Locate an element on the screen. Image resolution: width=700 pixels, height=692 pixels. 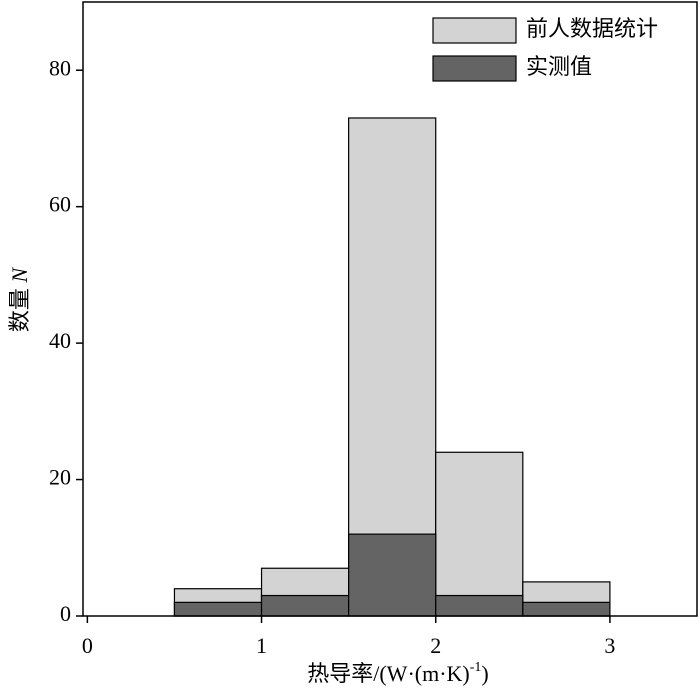
y-tick-label: 0 is located at coordinates (65, 613).